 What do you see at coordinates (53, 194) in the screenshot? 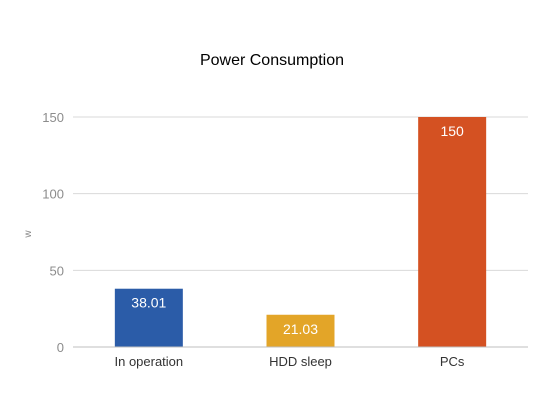
I see `y-tick-label: 100` at bounding box center [53, 194].